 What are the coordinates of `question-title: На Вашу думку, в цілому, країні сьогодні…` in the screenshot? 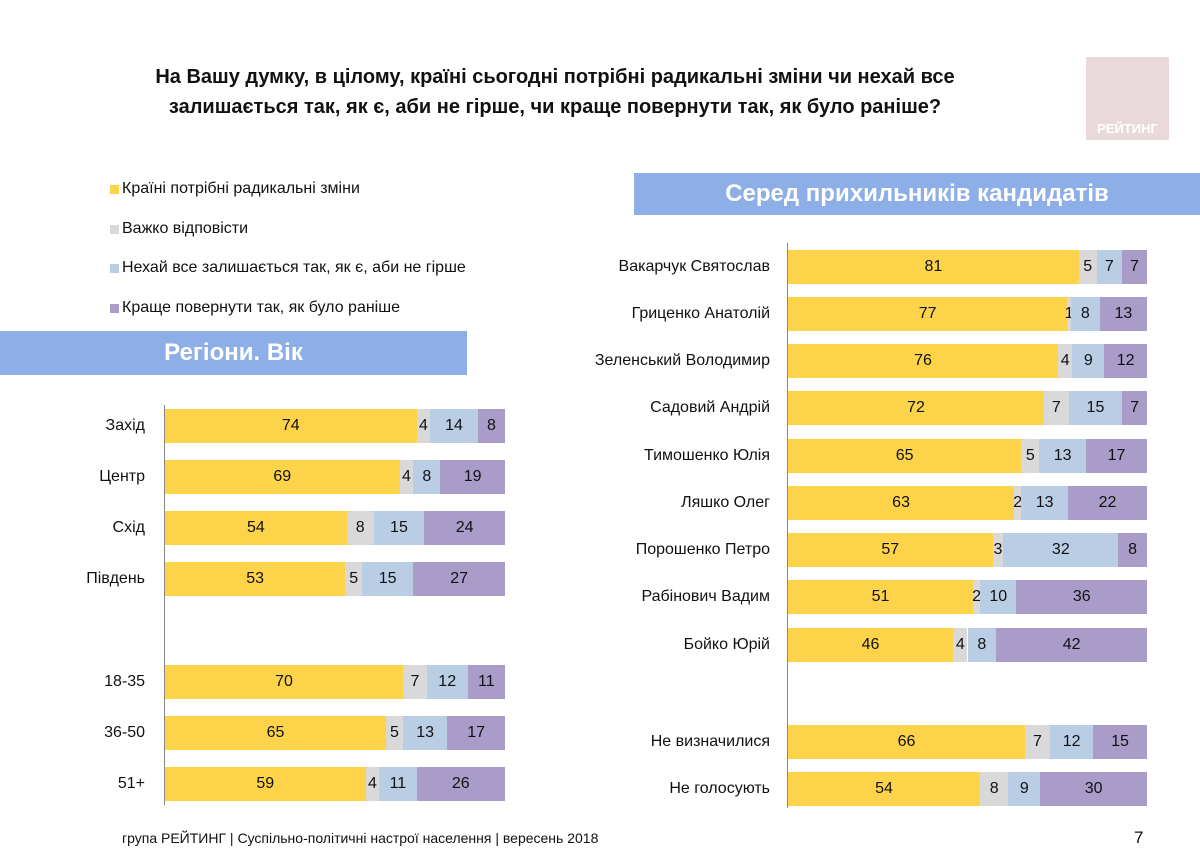 It's located at (555, 92).